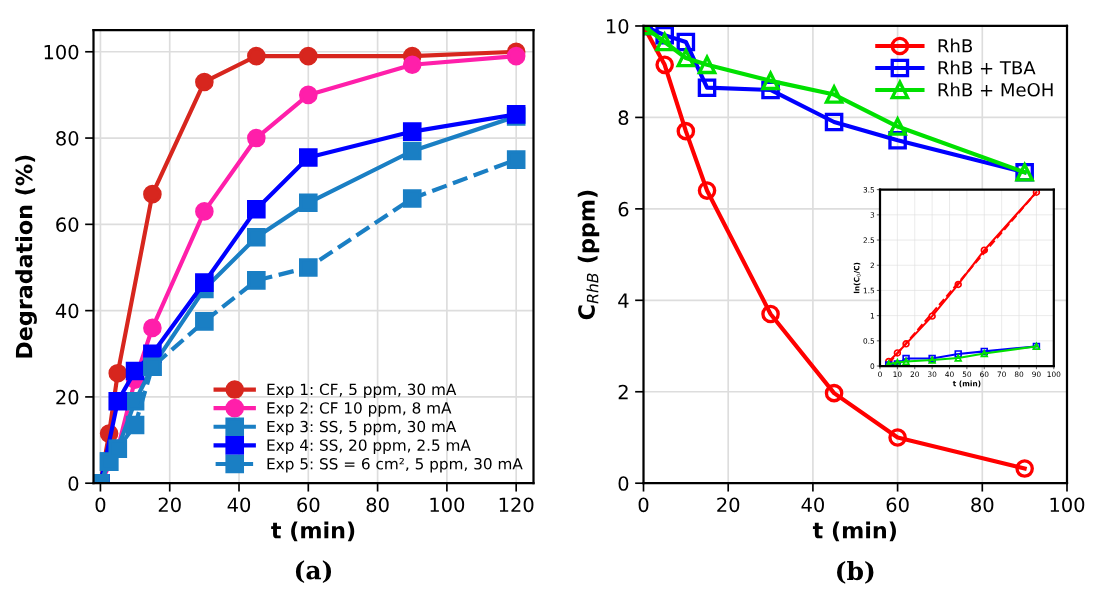 The height and width of the screenshot is (604, 1100). What do you see at coordinates (955, 45) in the screenshot?
I see `legend-label: RhB` at bounding box center [955, 45].